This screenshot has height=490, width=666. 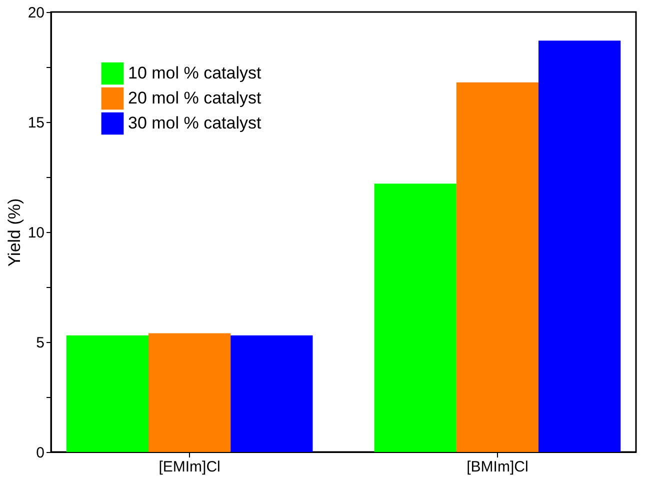 I want to click on y-tick-label: 15, so click(x=36, y=123).